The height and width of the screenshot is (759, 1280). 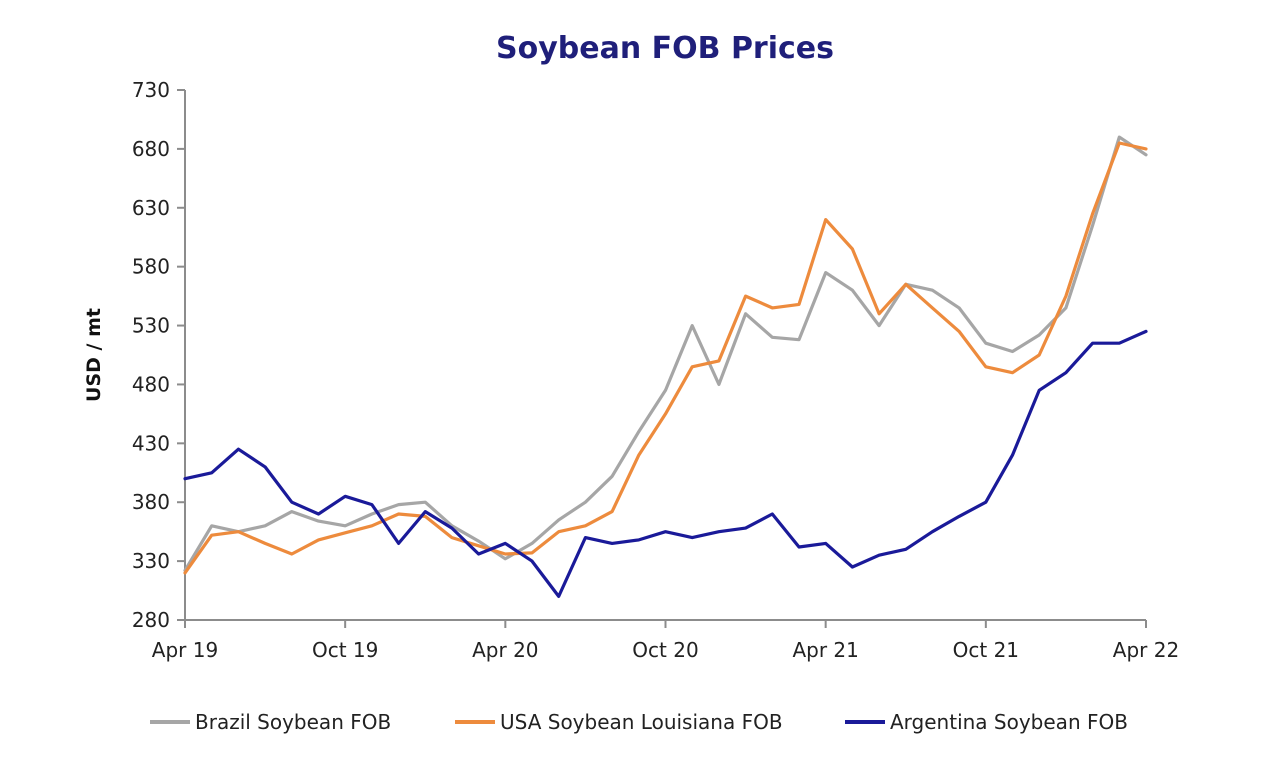 What do you see at coordinates (505, 650) in the screenshot?
I see `x-tick-label: Apr 20` at bounding box center [505, 650].